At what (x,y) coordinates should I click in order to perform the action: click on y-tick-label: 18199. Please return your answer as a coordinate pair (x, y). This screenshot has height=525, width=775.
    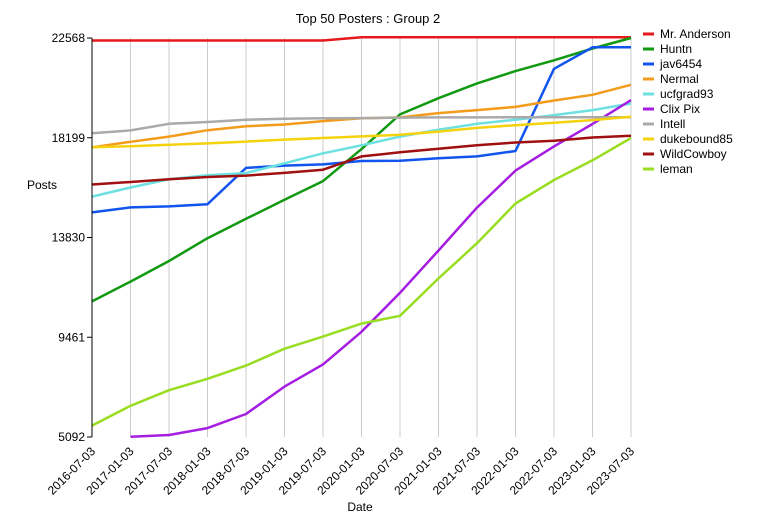
    Looking at the image, I should click on (69, 138).